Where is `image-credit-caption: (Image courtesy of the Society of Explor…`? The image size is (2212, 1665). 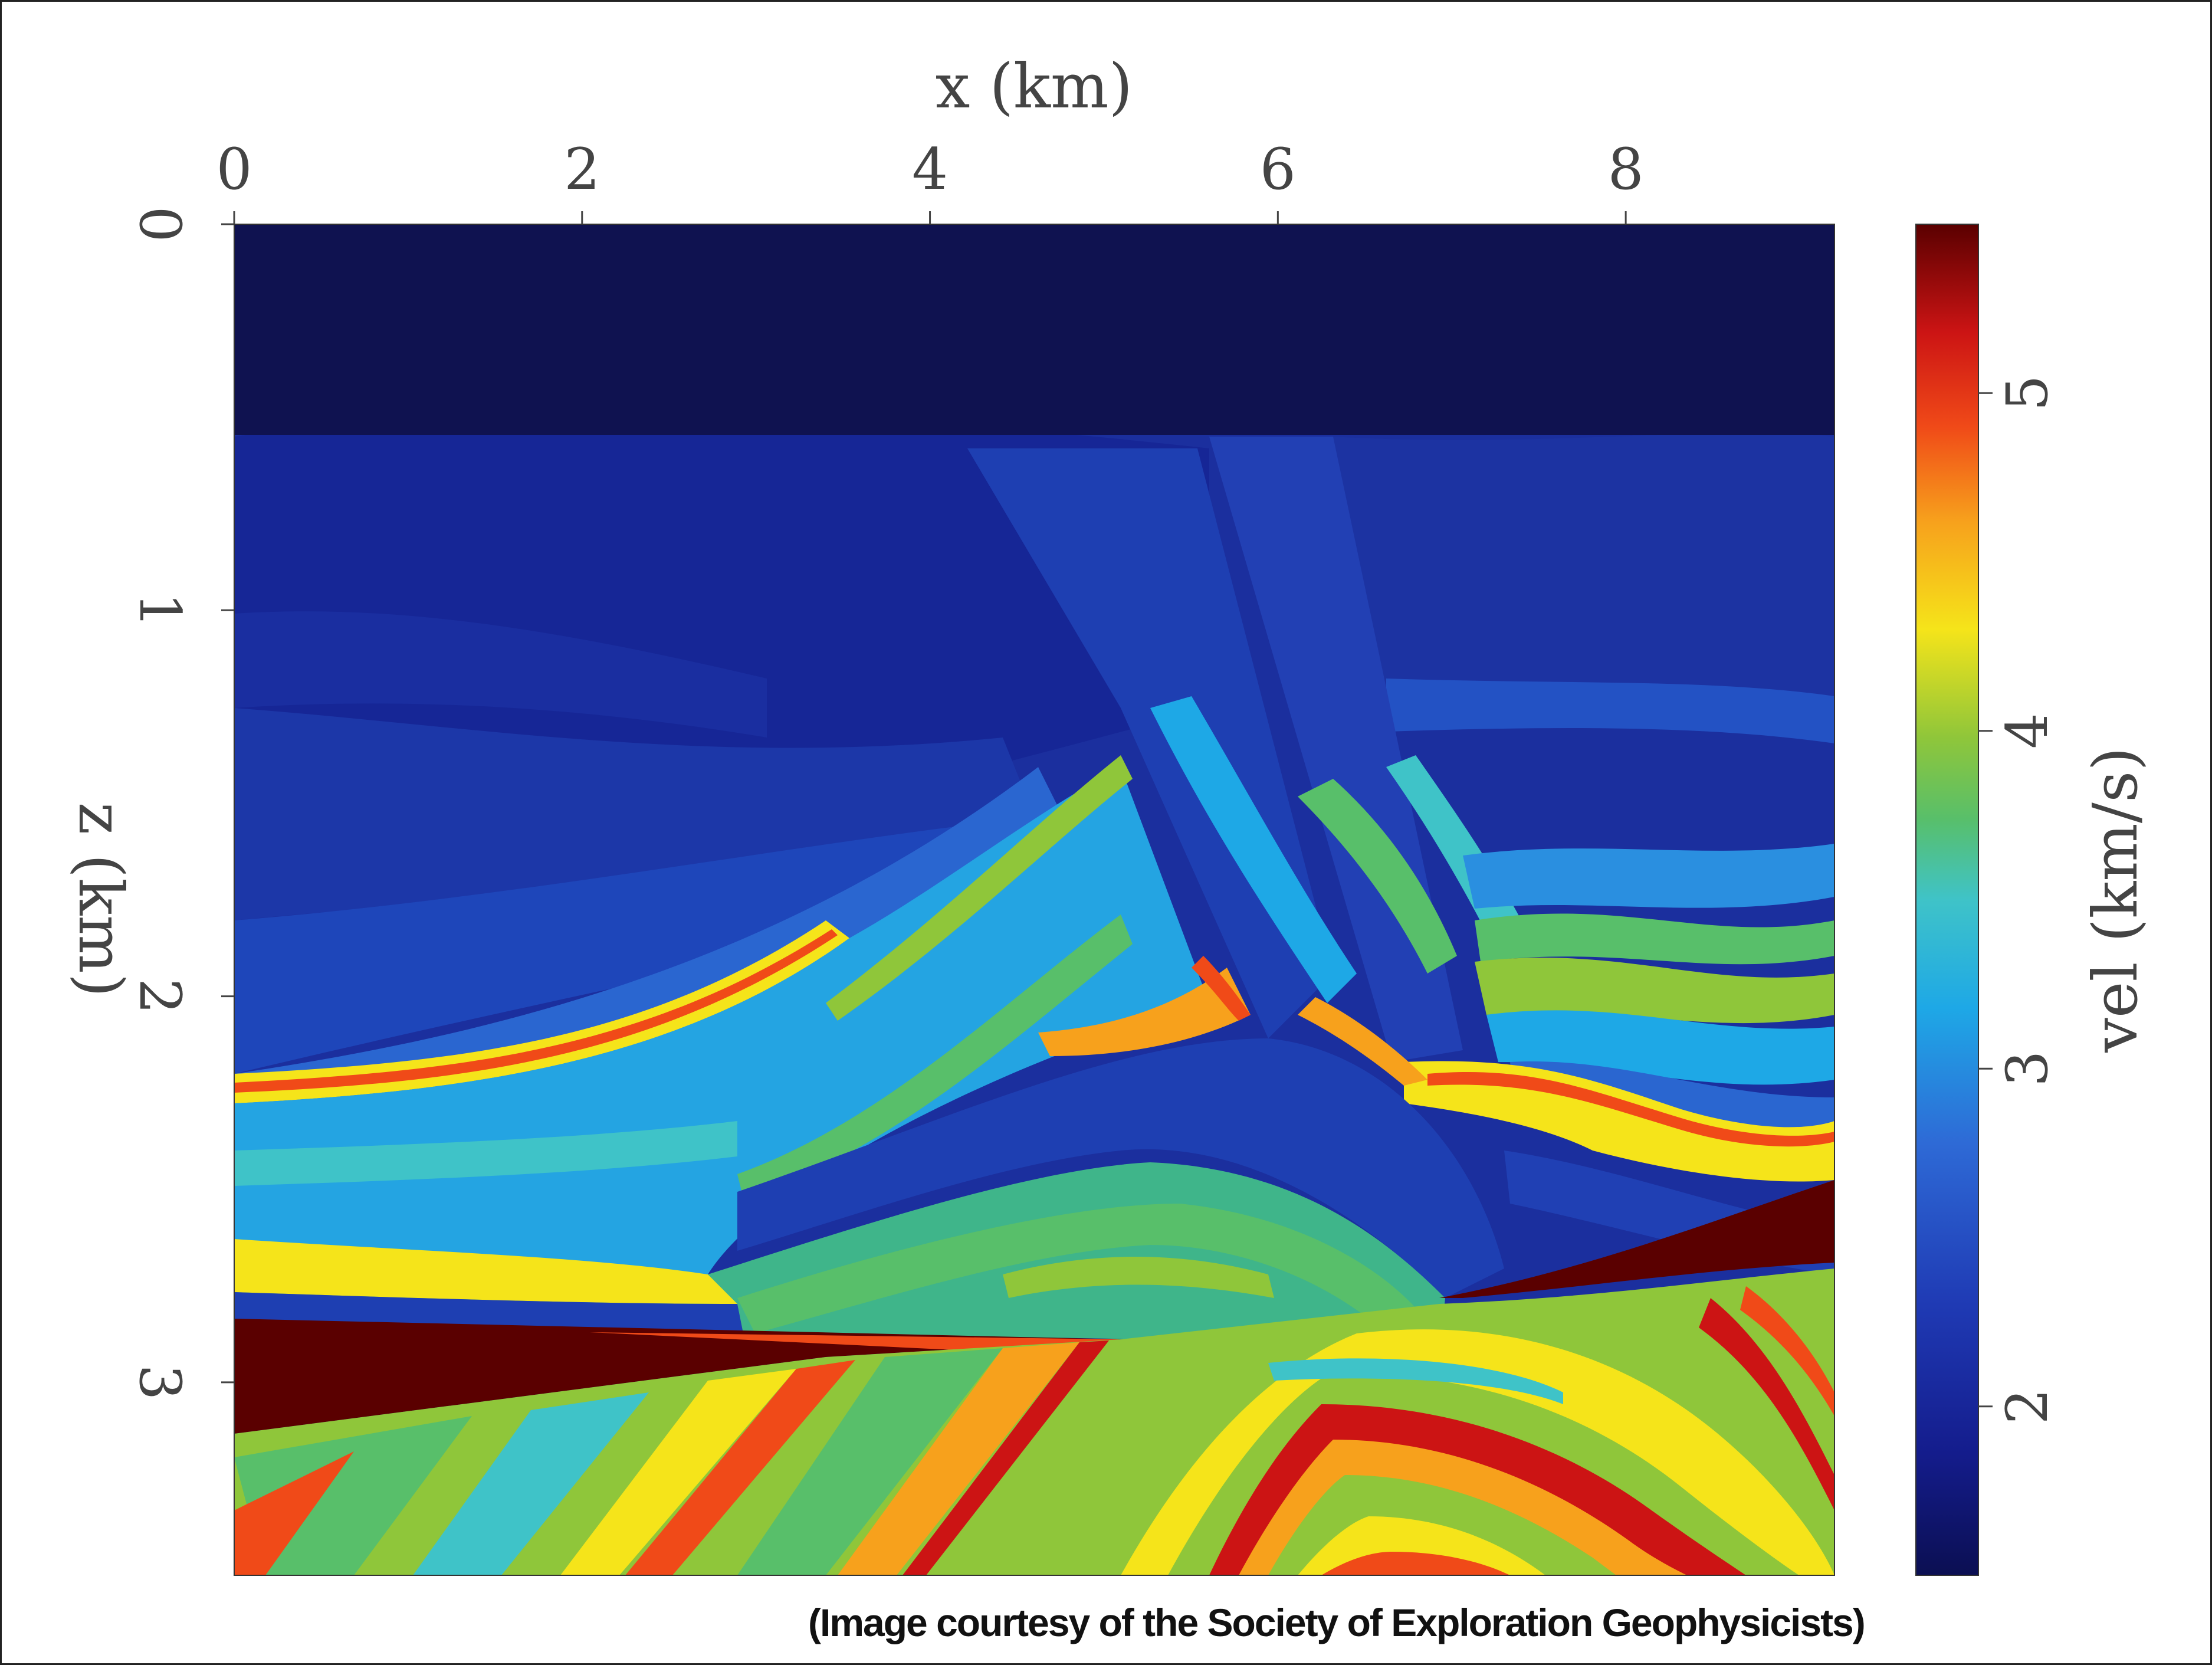 image-credit-caption: (Image courtesy of the Society of Explor… is located at coordinates (1337, 1622).